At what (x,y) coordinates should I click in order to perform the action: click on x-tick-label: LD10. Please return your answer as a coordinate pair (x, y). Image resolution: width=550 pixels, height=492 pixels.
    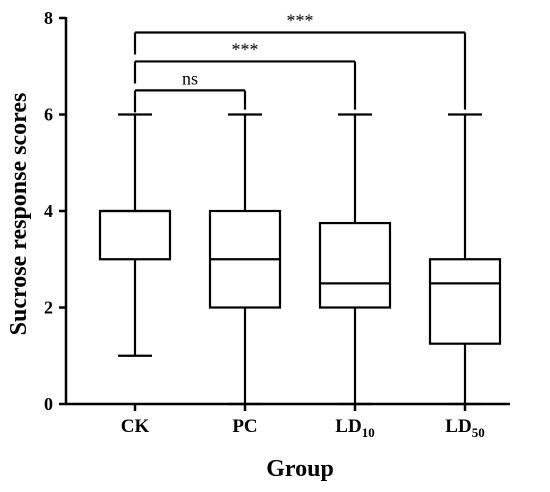
    Looking at the image, I should click on (354, 428).